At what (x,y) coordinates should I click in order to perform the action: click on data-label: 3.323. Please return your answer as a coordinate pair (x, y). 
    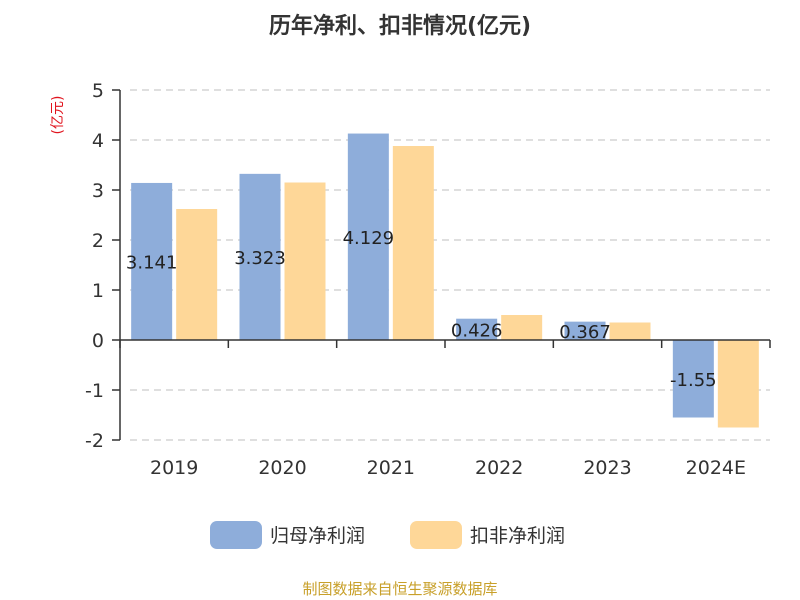
    Looking at the image, I should click on (260, 258).